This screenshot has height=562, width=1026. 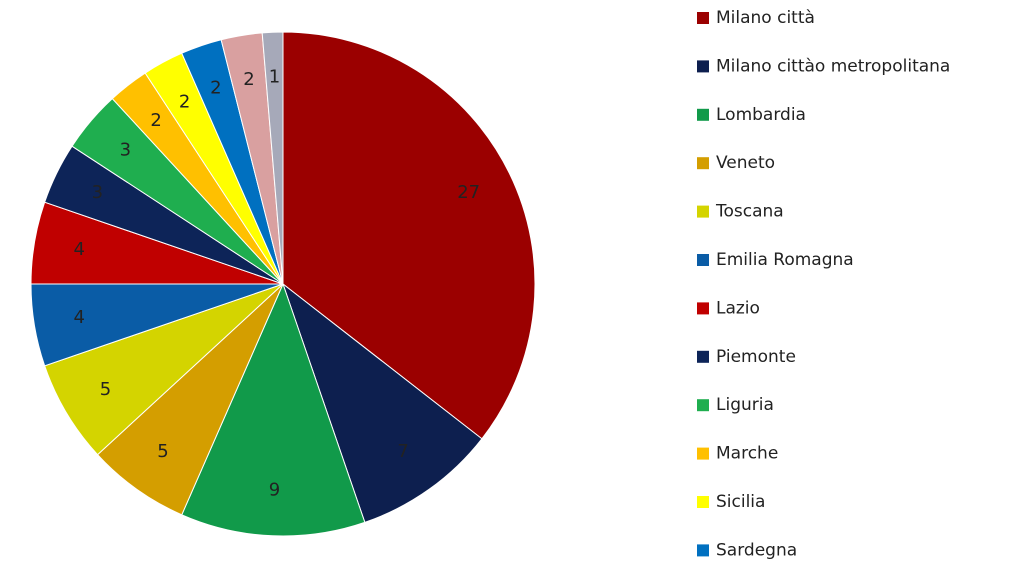 What do you see at coordinates (785, 260) in the screenshot?
I see `legend-label: Emilia Romagna` at bounding box center [785, 260].